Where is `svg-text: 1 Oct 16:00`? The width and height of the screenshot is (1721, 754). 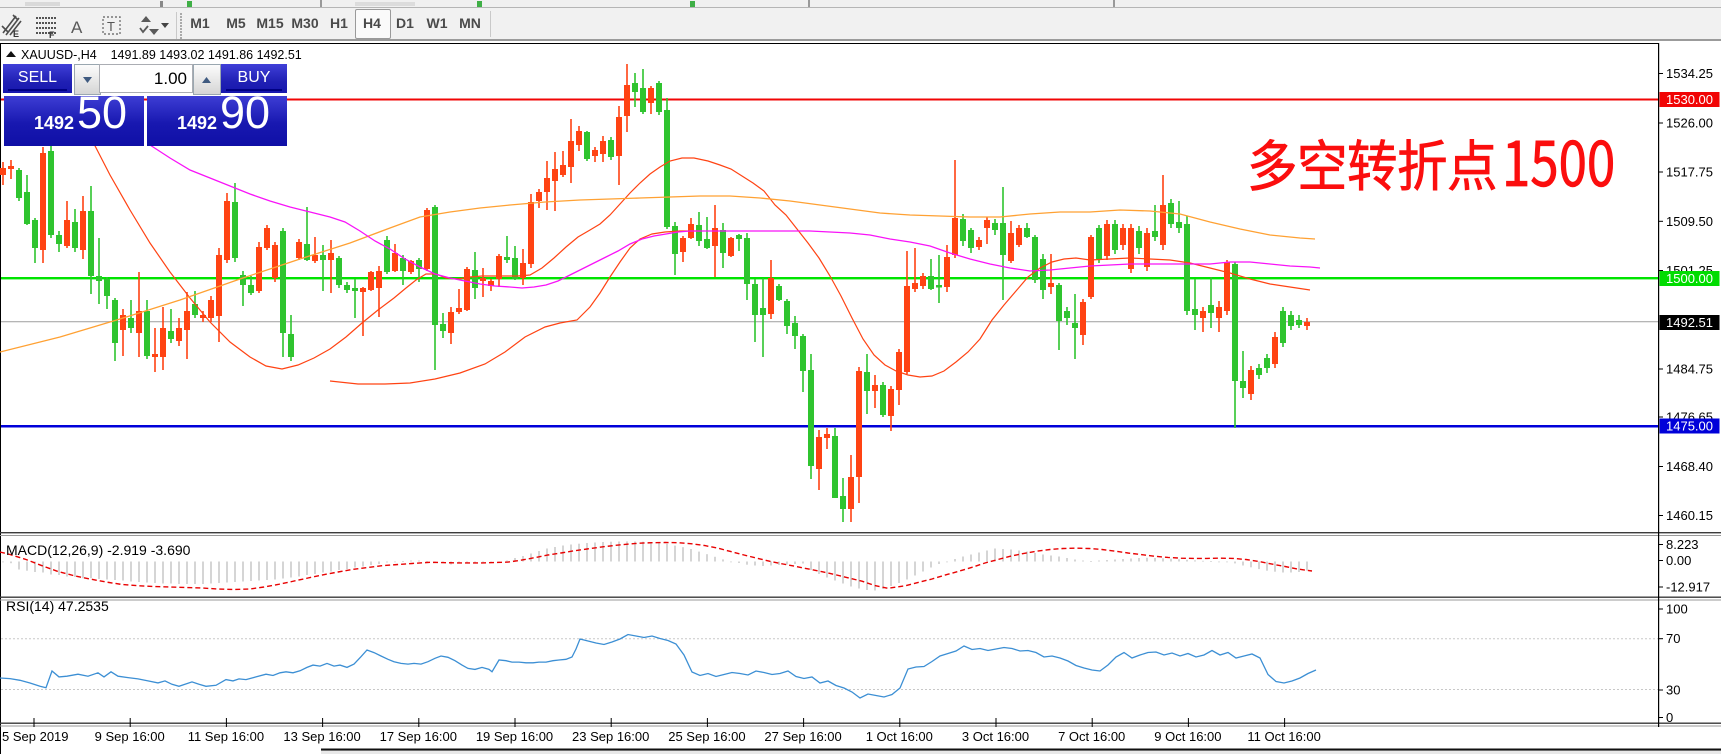
svg-text: 1 Oct 16:00 is located at coordinates (899, 736).